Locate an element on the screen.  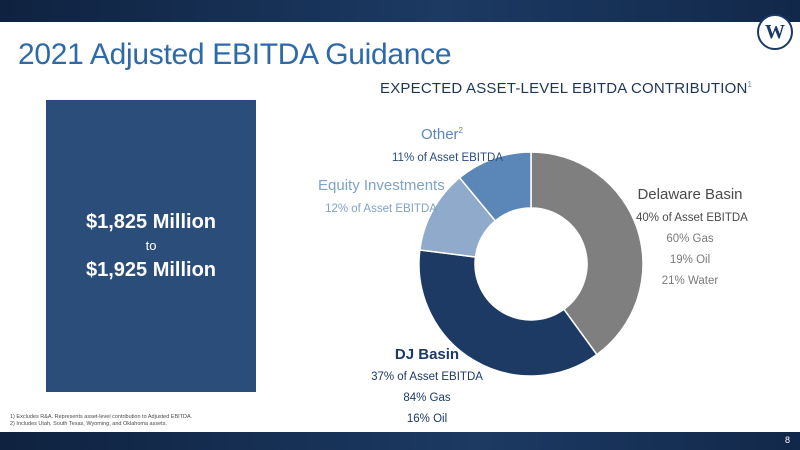
label-dj-name: DJ Basin is located at coordinates (427, 354).